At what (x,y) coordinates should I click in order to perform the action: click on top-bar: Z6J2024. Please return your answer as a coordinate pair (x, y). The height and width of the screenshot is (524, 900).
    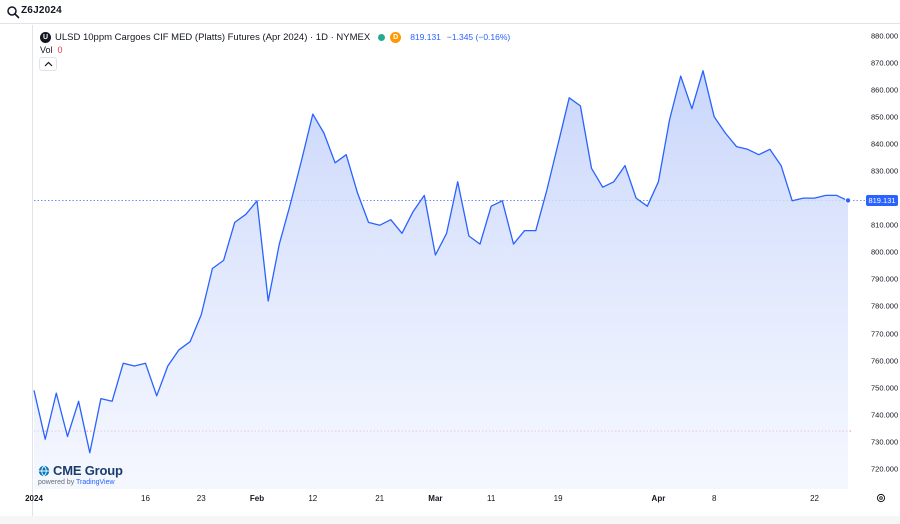
    Looking at the image, I should click on (450, 12).